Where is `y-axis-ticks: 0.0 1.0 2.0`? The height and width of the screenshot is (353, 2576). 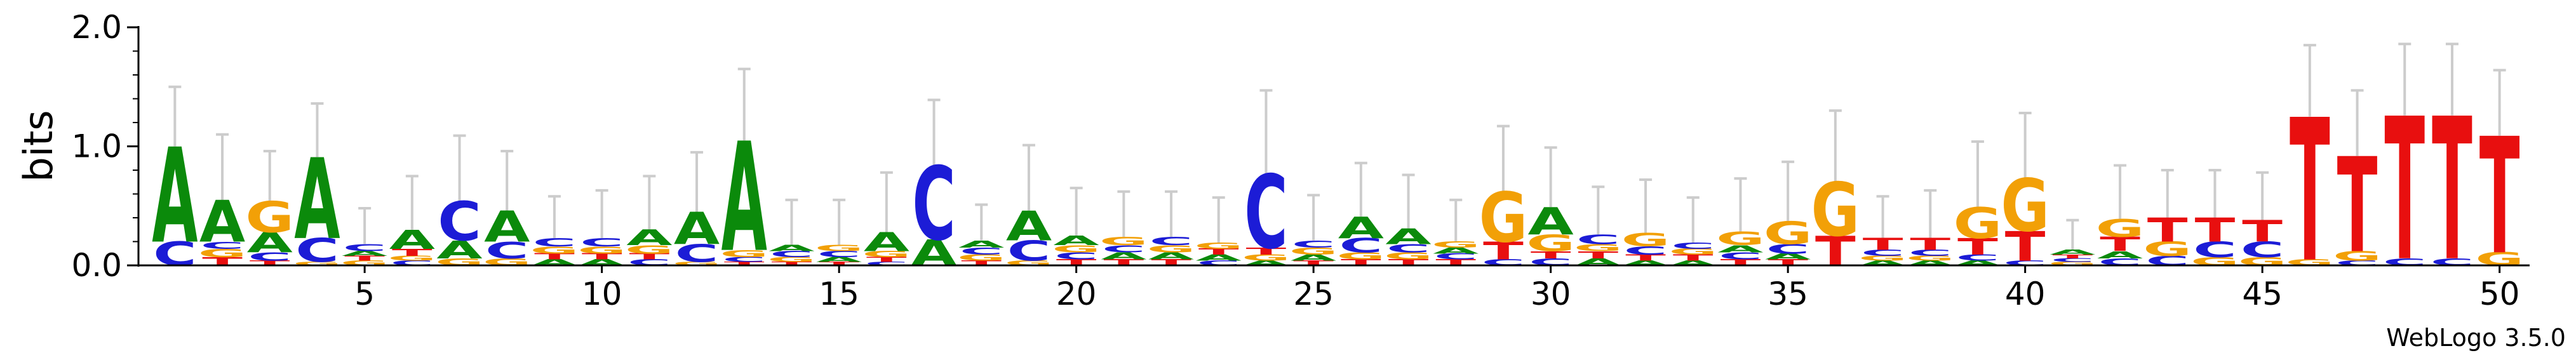
y-axis-ticks: 0.0 1.0 2.0 is located at coordinates (104, 147).